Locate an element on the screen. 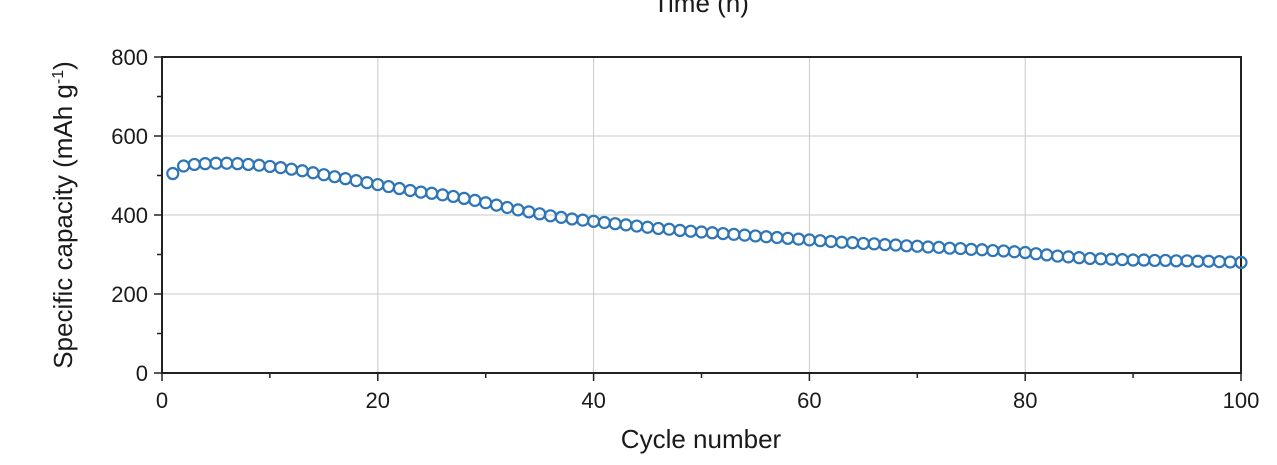 Image resolution: width=1277 pixels, height=465 pixels. x-tick-label: 100 is located at coordinates (1241, 400).